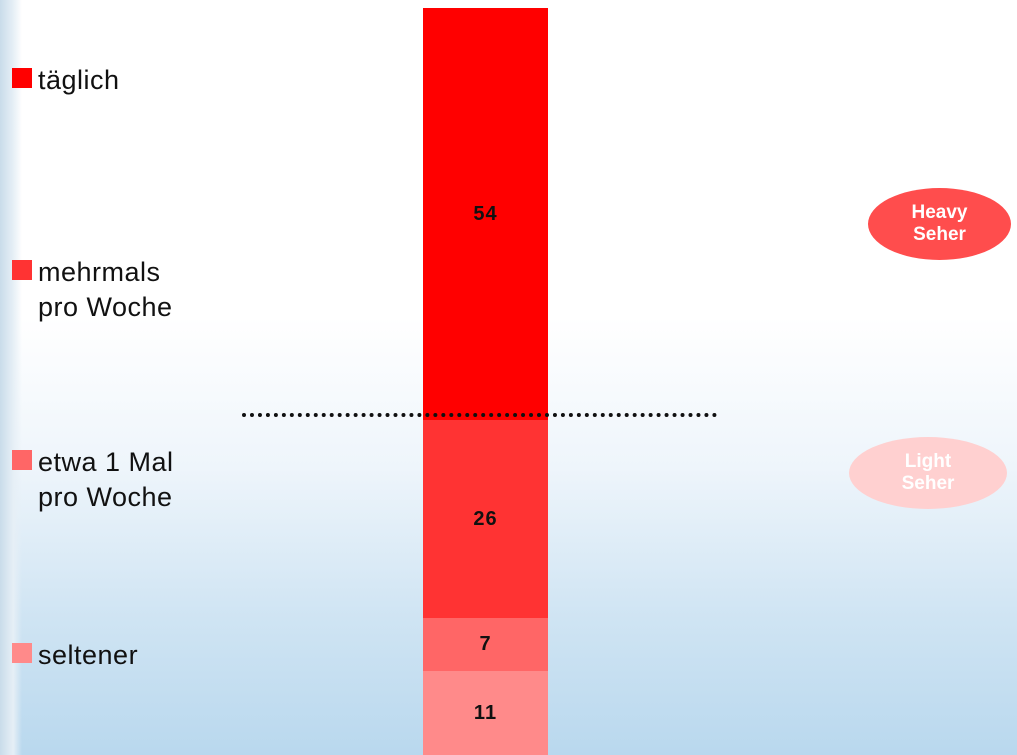 The height and width of the screenshot is (755, 1017). What do you see at coordinates (939, 224) in the screenshot?
I see `heavy-seher-badge: Heavy Seher` at bounding box center [939, 224].